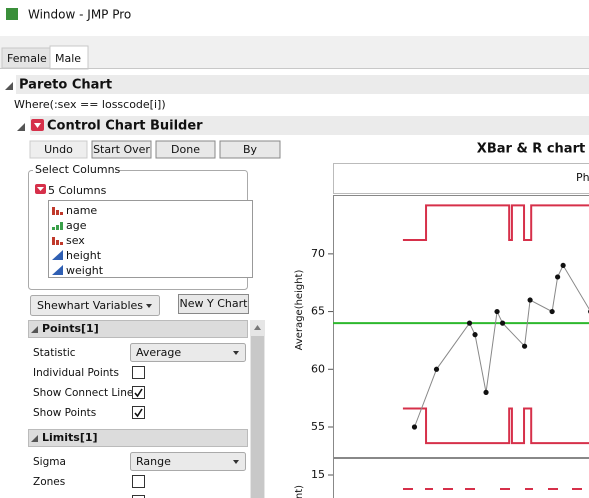 The height and width of the screenshot is (498, 589). I want to click on button-label: By, so click(250, 149).